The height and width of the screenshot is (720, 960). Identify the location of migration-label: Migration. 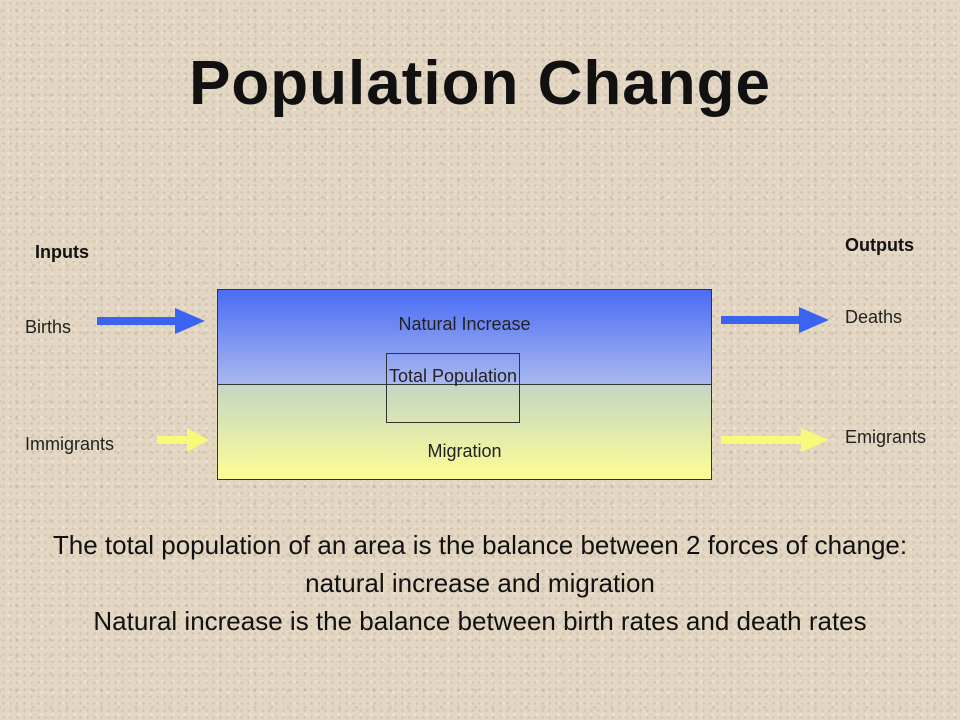
(464, 451).